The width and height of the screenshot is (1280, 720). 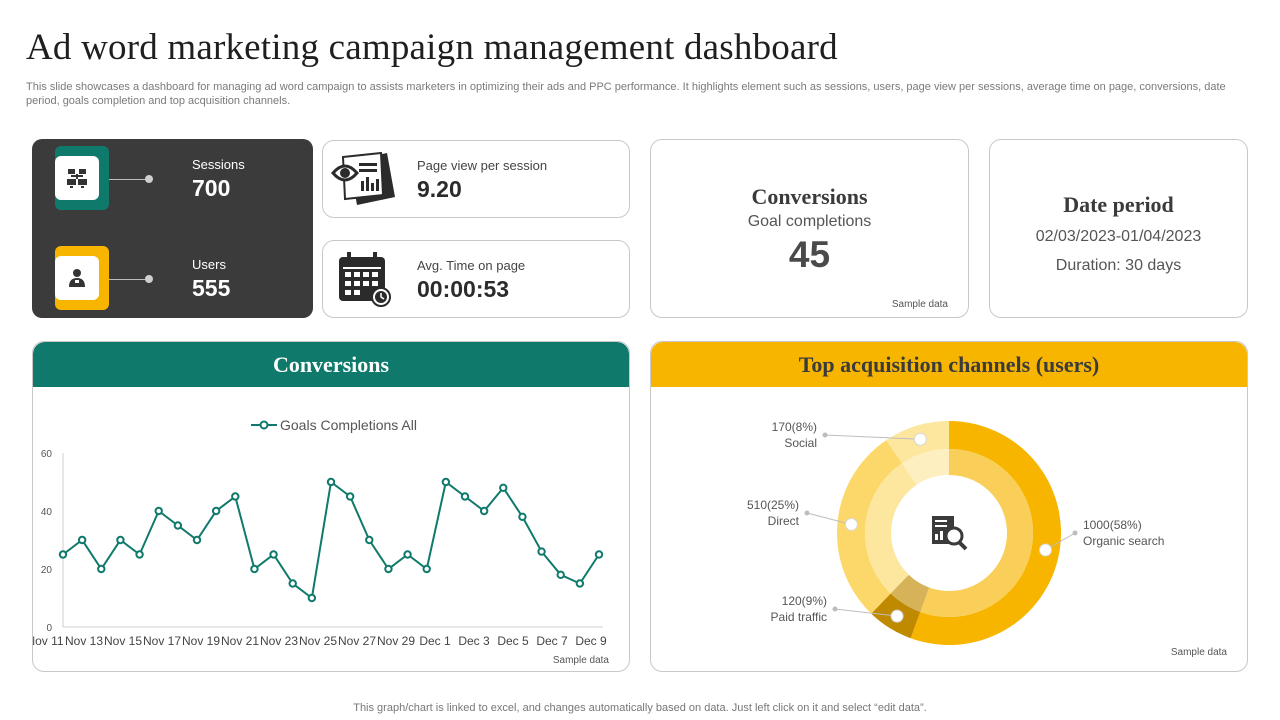 I want to click on y-tick-label: 0, so click(x=49, y=628).